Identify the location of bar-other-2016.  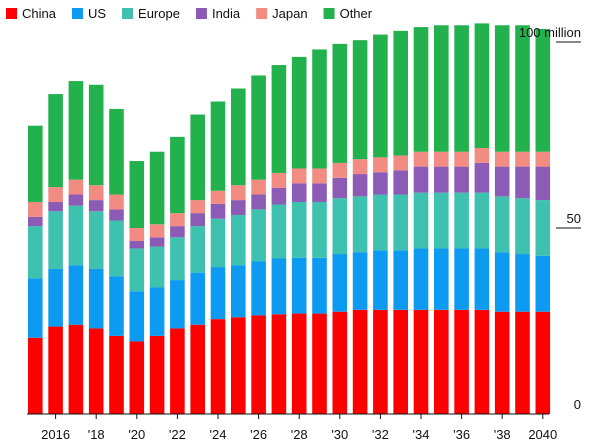
(55, 141).